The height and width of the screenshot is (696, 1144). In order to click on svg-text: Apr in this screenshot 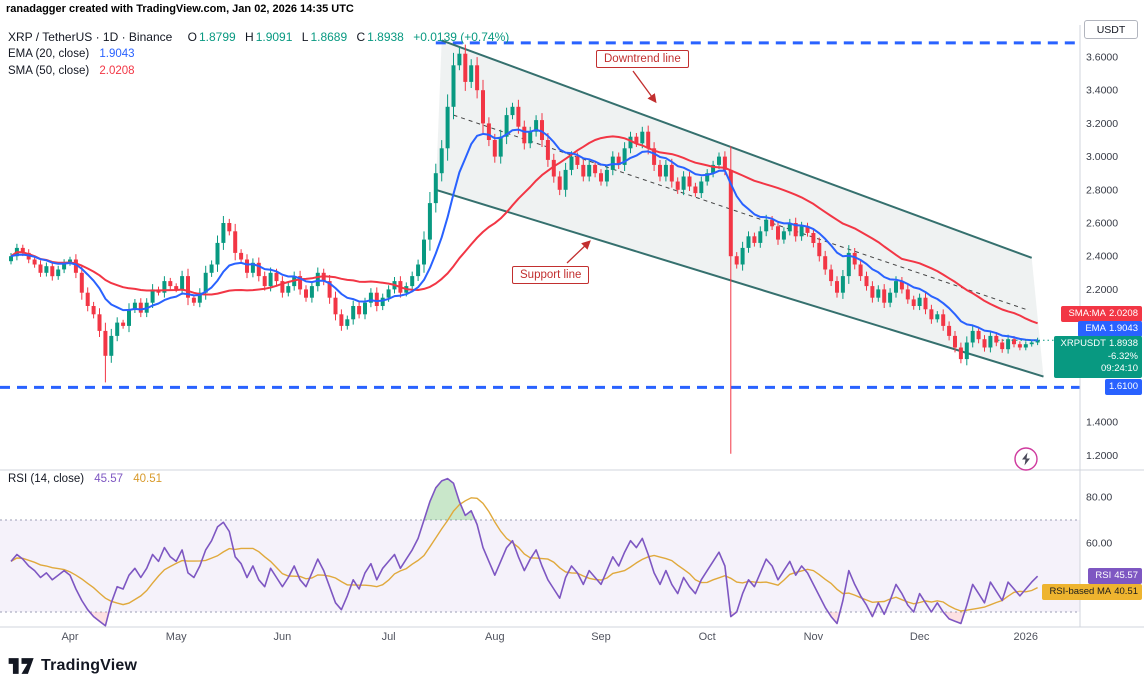, I will do `click(69, 637)`.